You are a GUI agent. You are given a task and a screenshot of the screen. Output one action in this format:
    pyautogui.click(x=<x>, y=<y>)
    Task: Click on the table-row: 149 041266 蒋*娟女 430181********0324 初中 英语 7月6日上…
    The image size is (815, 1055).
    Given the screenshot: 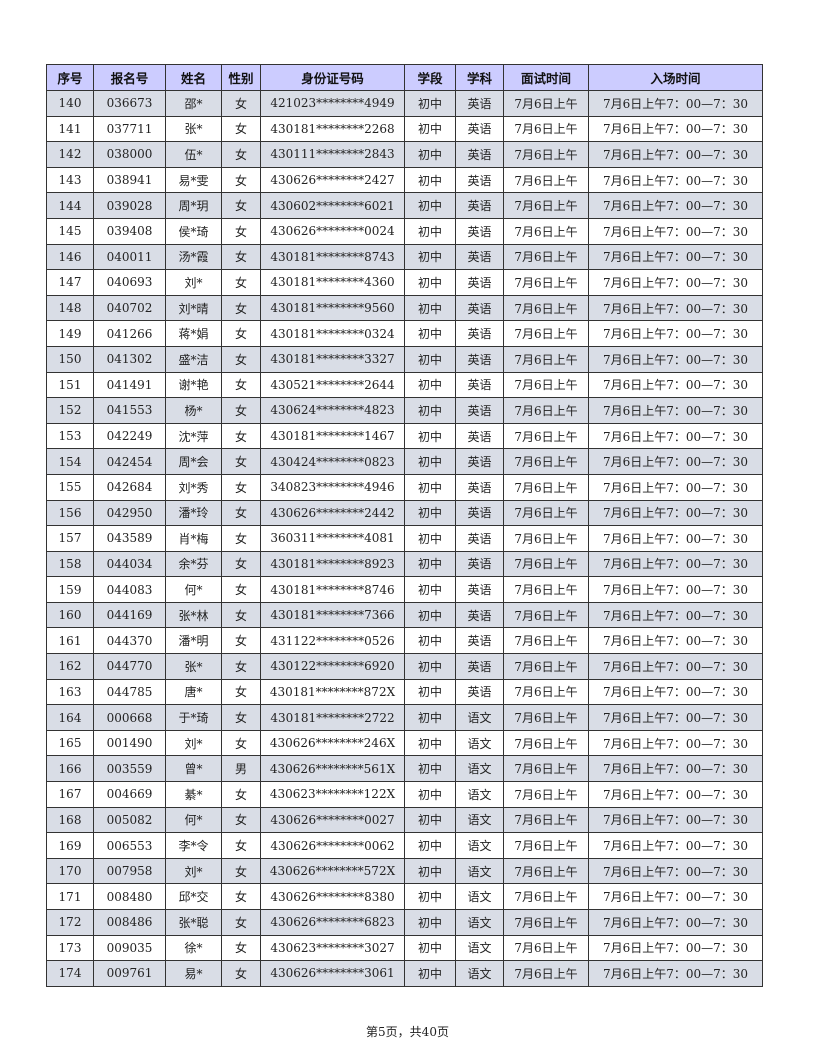 What is the action you would take?
    pyautogui.click(x=404, y=333)
    